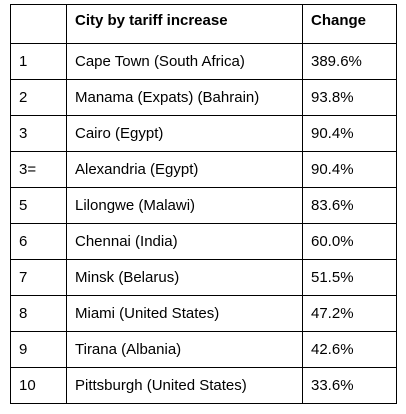  Describe the element at coordinates (349, 277) in the screenshot. I see `change-cell: 51.5%` at that location.